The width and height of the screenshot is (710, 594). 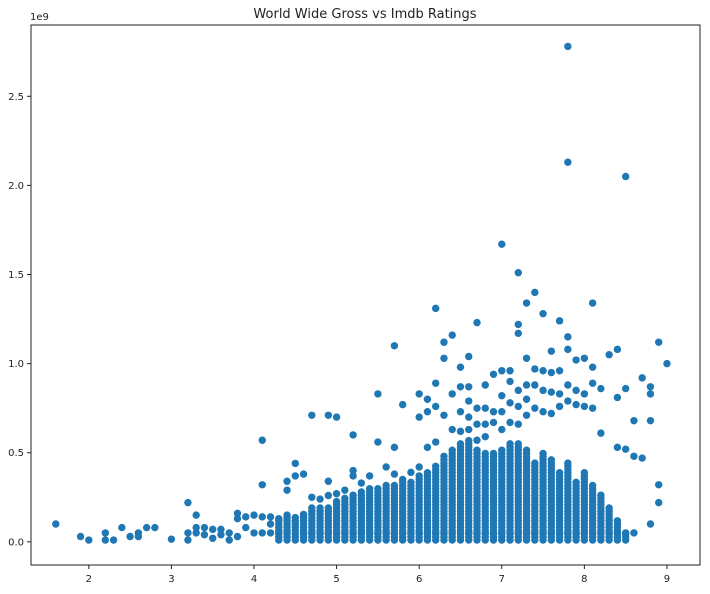 I want to click on x-tick-label: 6, so click(x=419, y=579).